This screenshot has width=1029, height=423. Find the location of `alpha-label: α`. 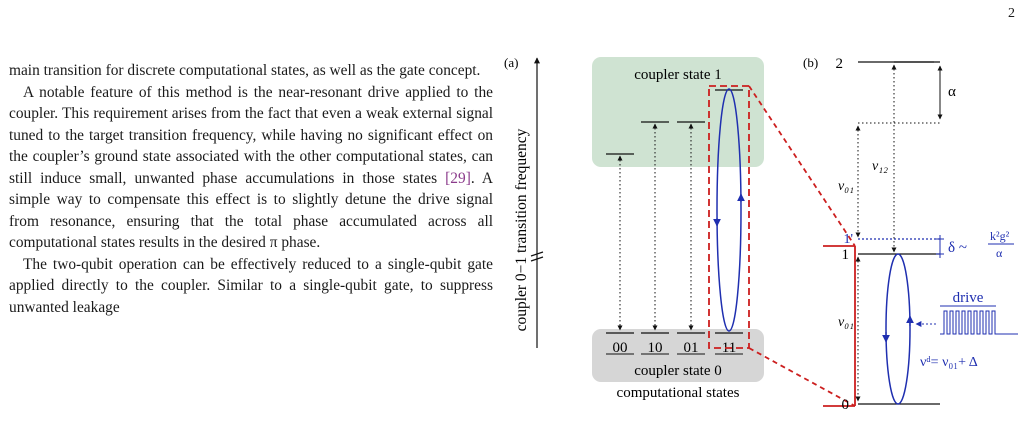

alpha-label: α is located at coordinates (952, 92).